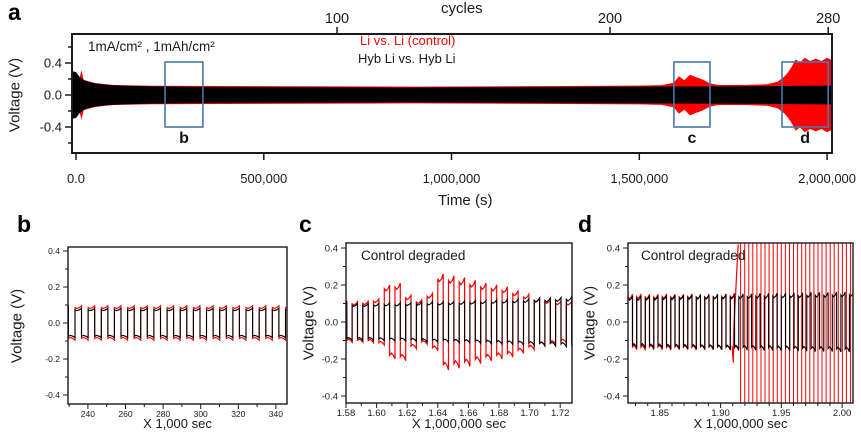 This screenshot has width=861, height=443. I want to click on x-axis-title-b: X 1,000 sec, so click(177, 423).